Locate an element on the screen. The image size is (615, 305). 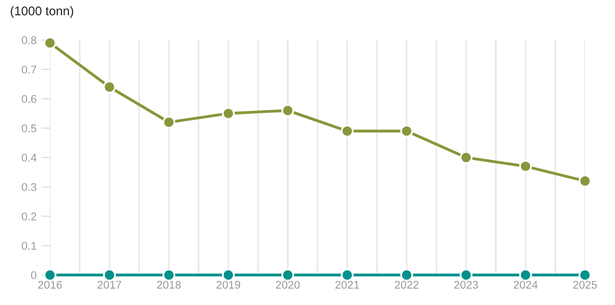
x-tick-label: 2023 is located at coordinates (466, 284).